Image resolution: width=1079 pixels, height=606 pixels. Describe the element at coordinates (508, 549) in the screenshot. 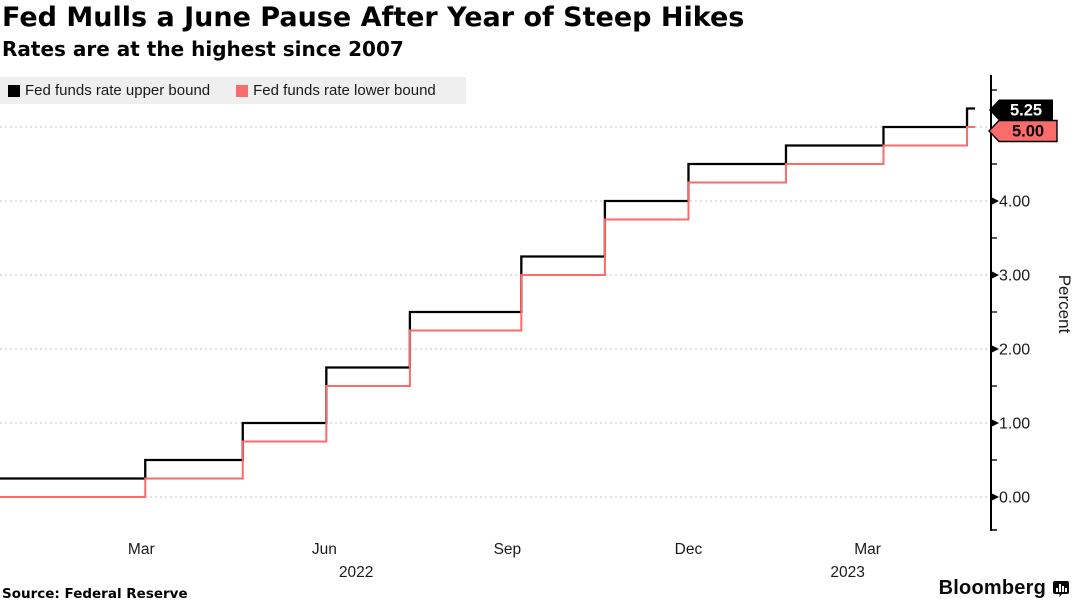

I see `x-tick-label: Sep` at that location.